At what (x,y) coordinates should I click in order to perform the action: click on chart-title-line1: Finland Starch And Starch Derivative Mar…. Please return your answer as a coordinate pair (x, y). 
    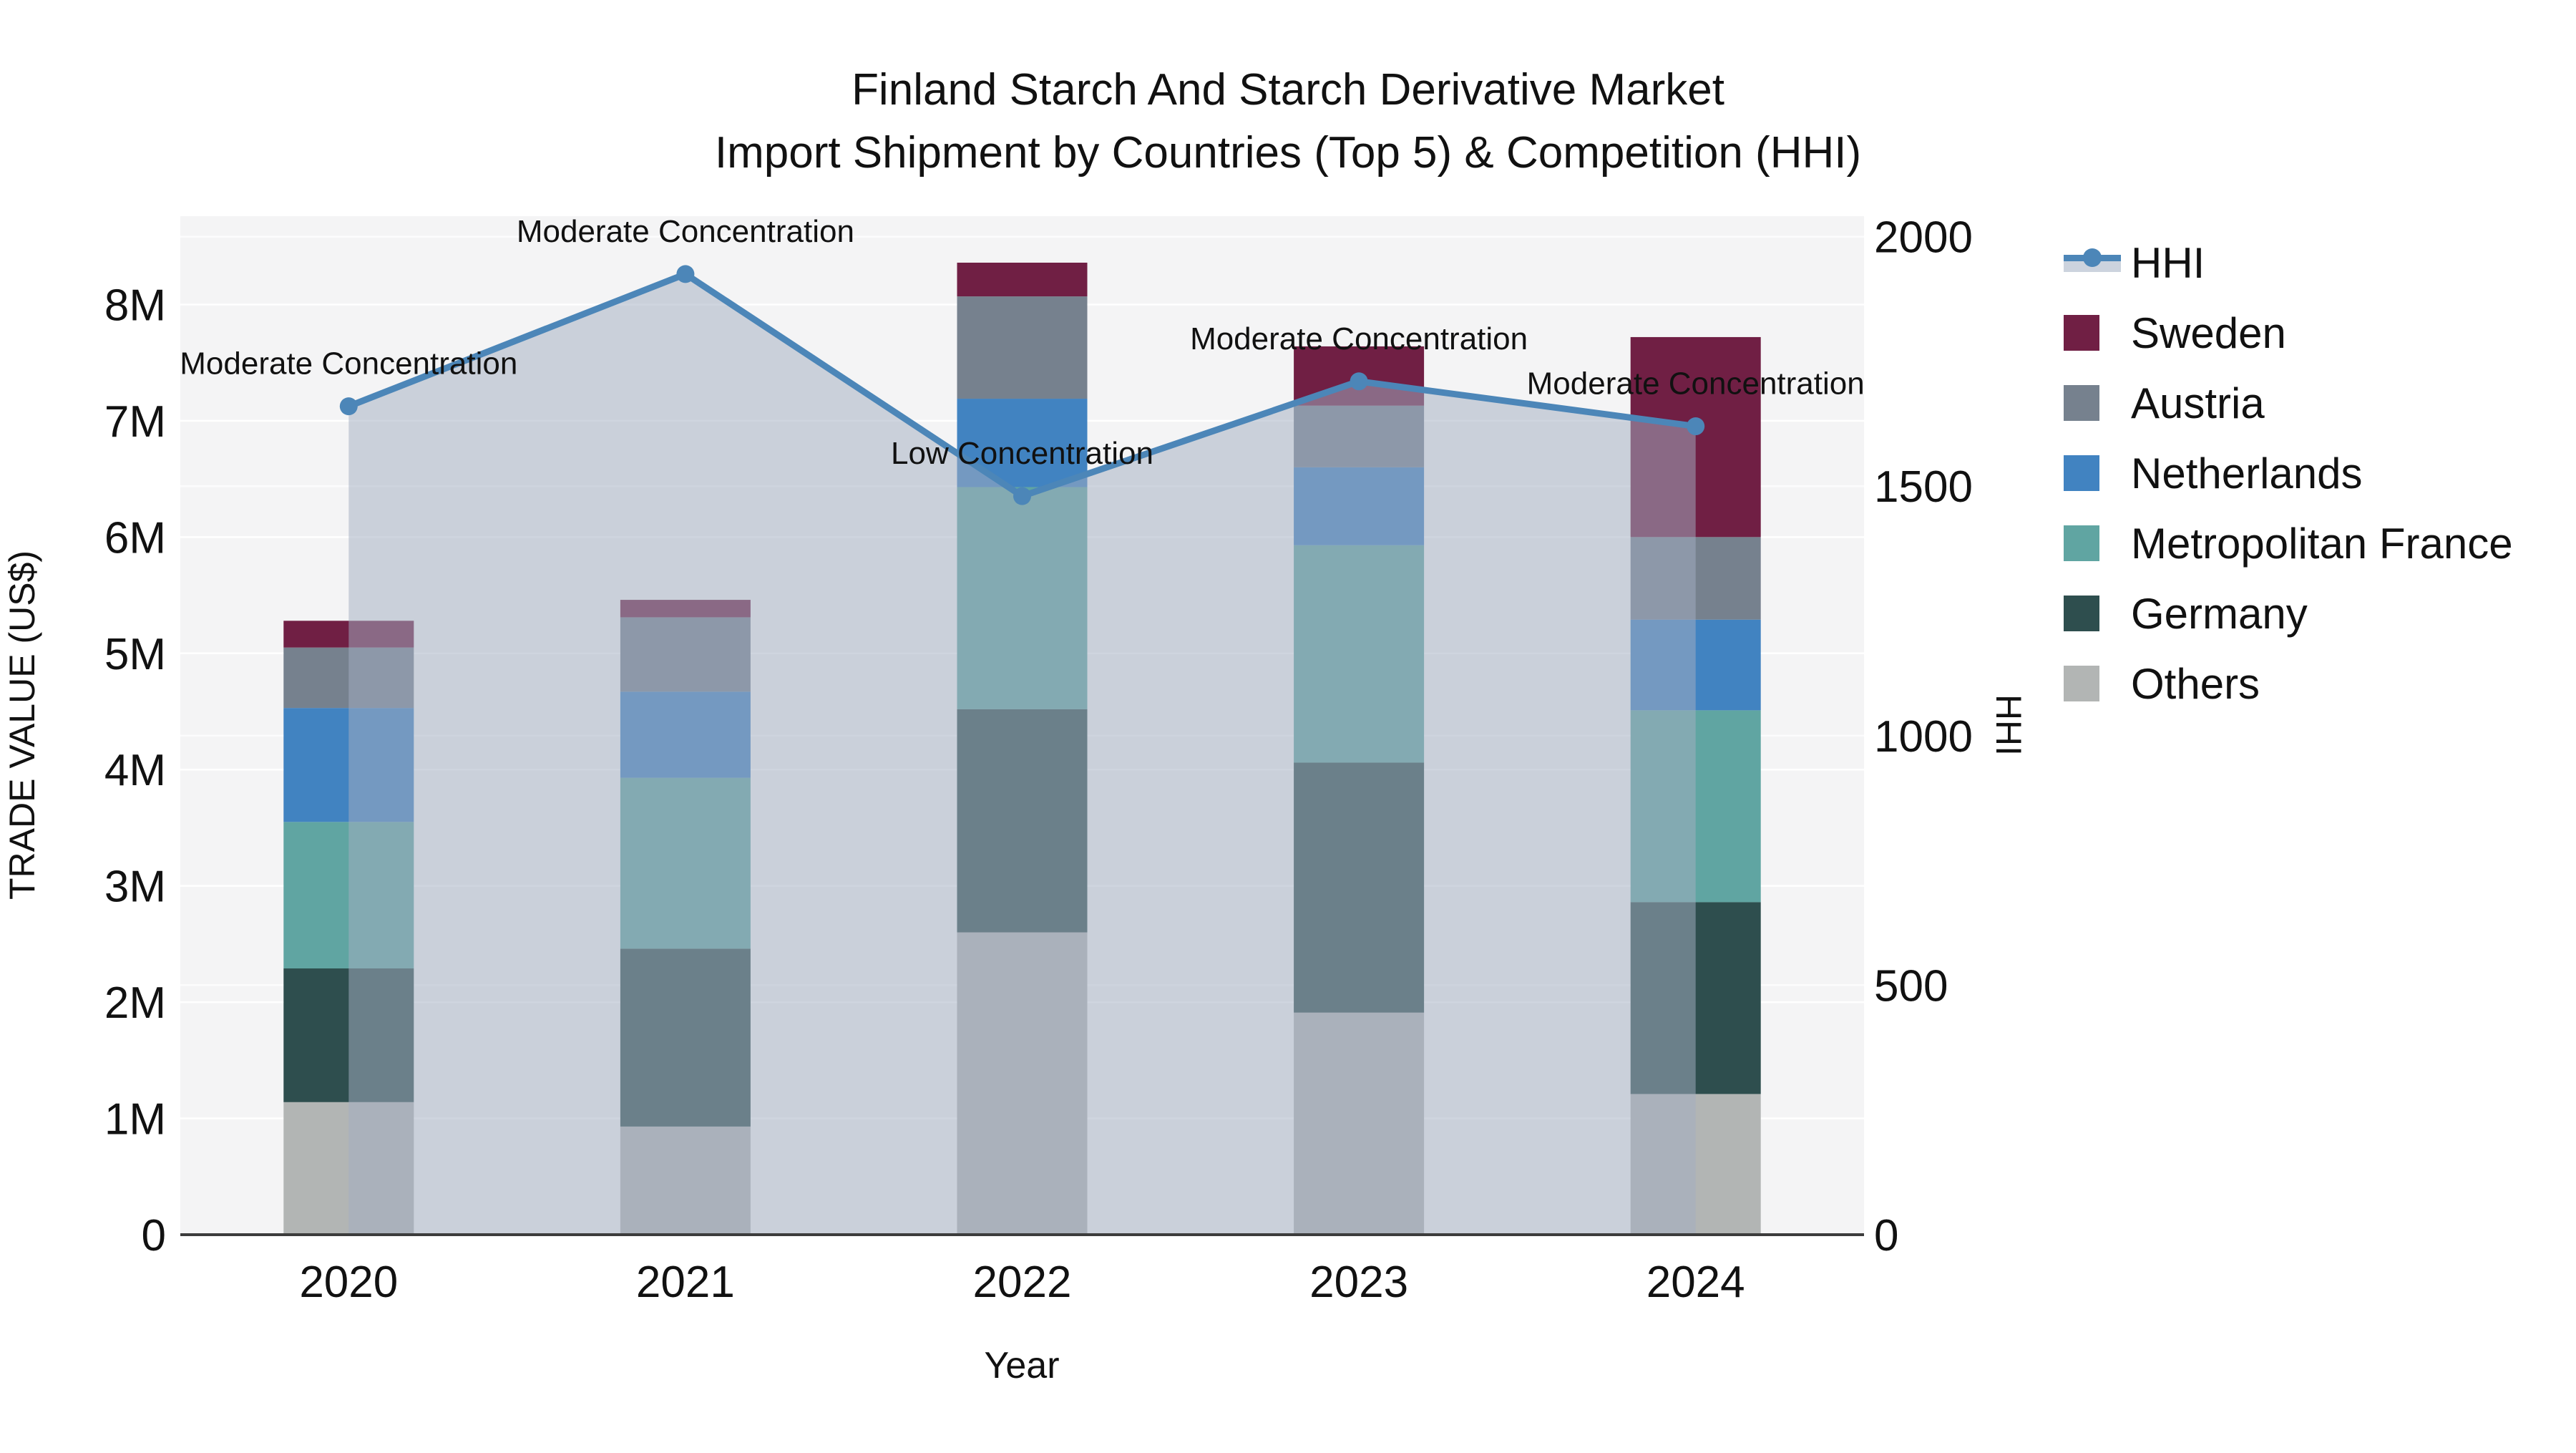
    Looking at the image, I should click on (1288, 90).